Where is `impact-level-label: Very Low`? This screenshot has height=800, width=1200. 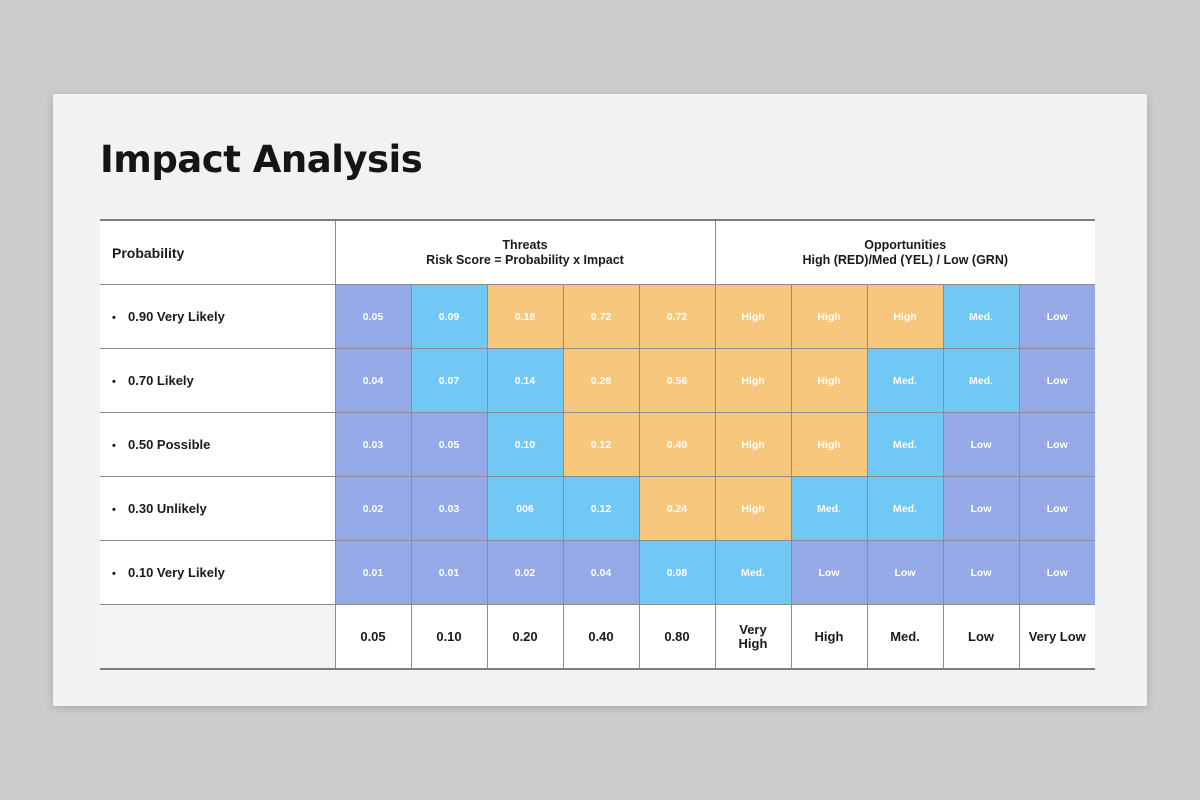
impact-level-label: Very Low is located at coordinates (1056, 637).